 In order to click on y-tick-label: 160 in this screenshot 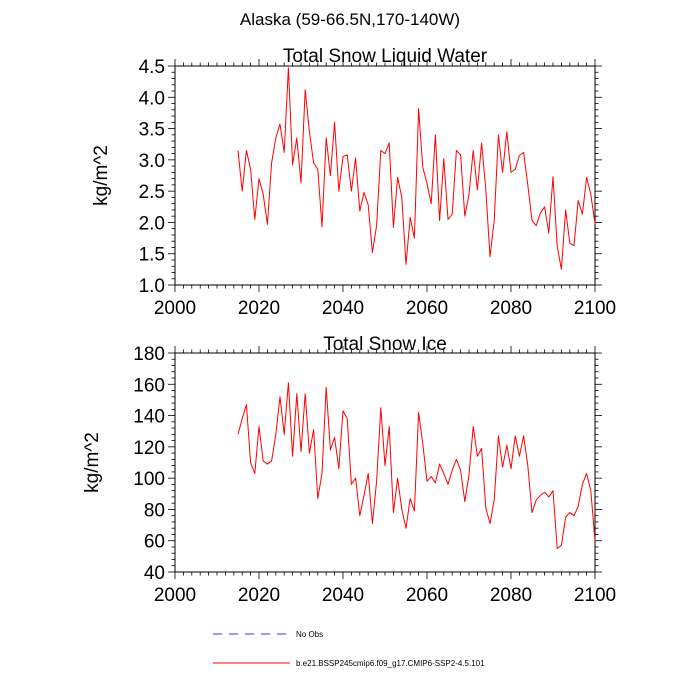, I will do `click(149, 385)`.